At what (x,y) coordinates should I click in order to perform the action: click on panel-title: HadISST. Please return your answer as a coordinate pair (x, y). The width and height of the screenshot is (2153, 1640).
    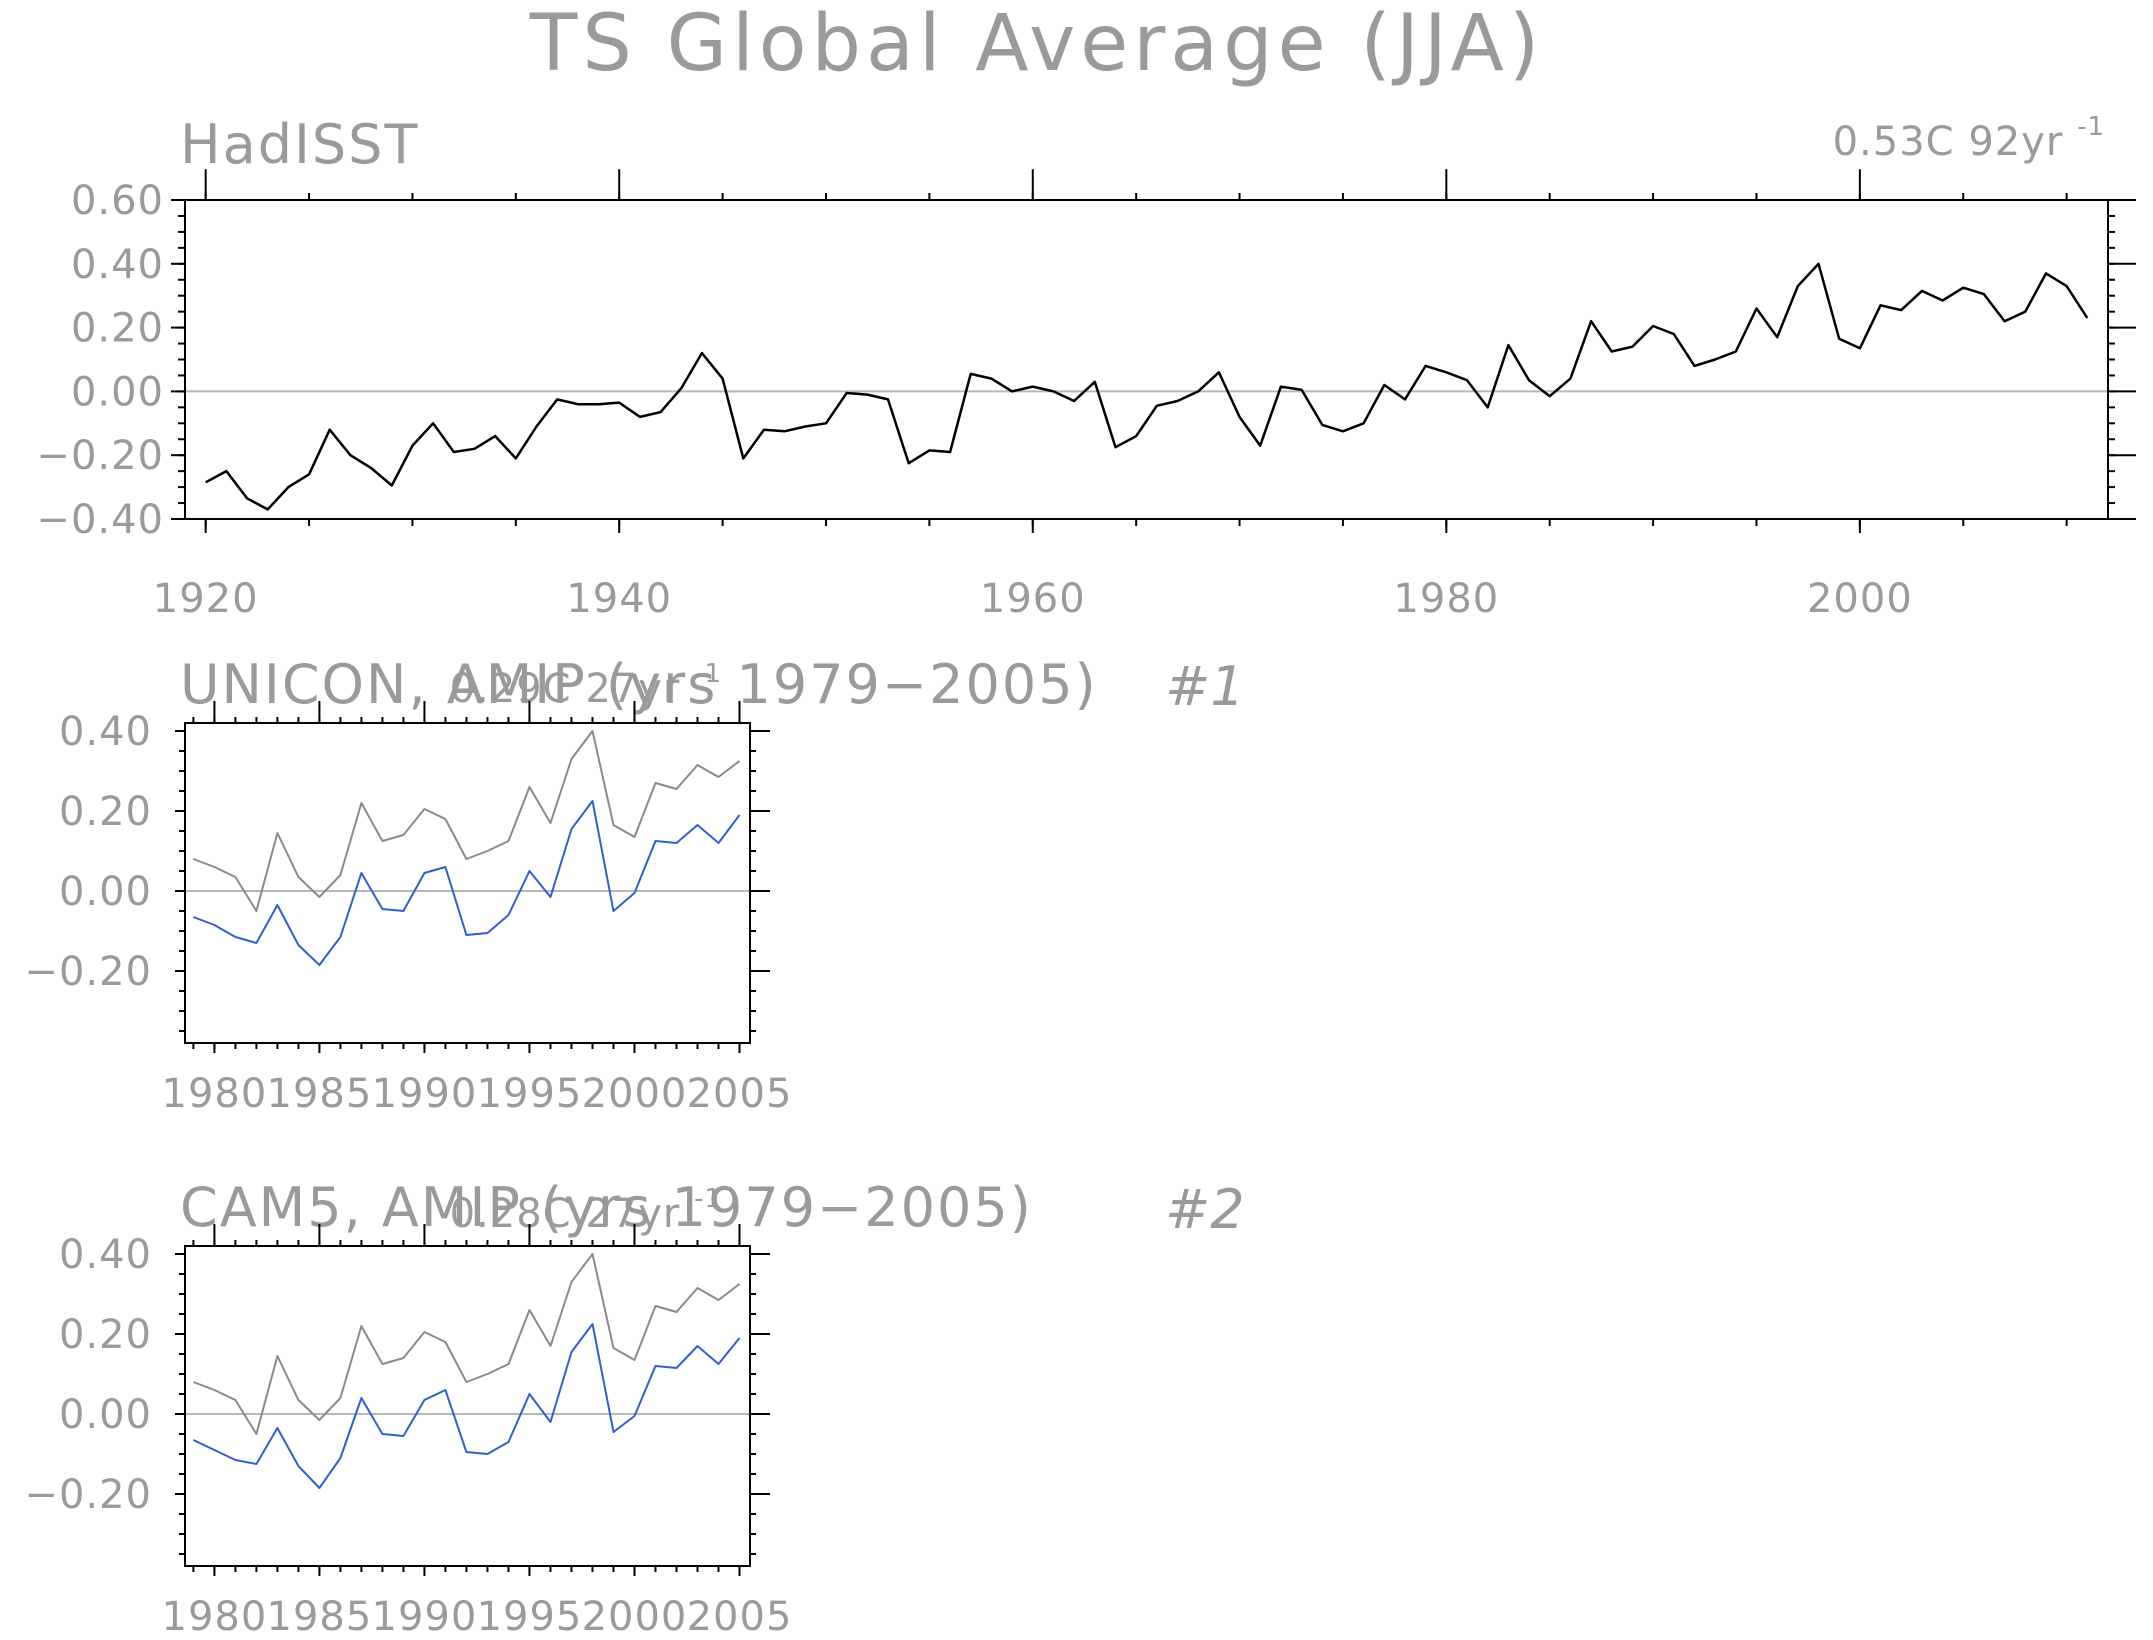
    Looking at the image, I should click on (299, 144).